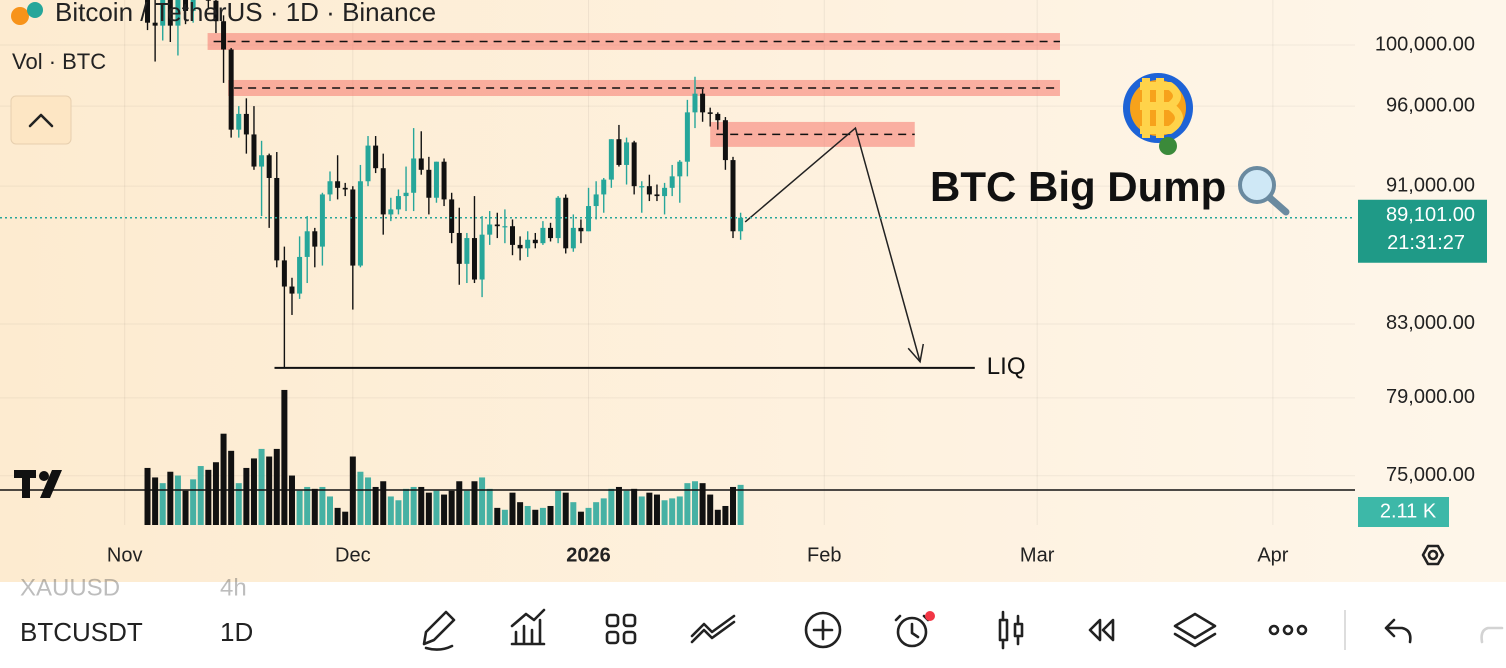  What do you see at coordinates (1403, 512) in the screenshot?
I see `last-volume-box` at bounding box center [1403, 512].